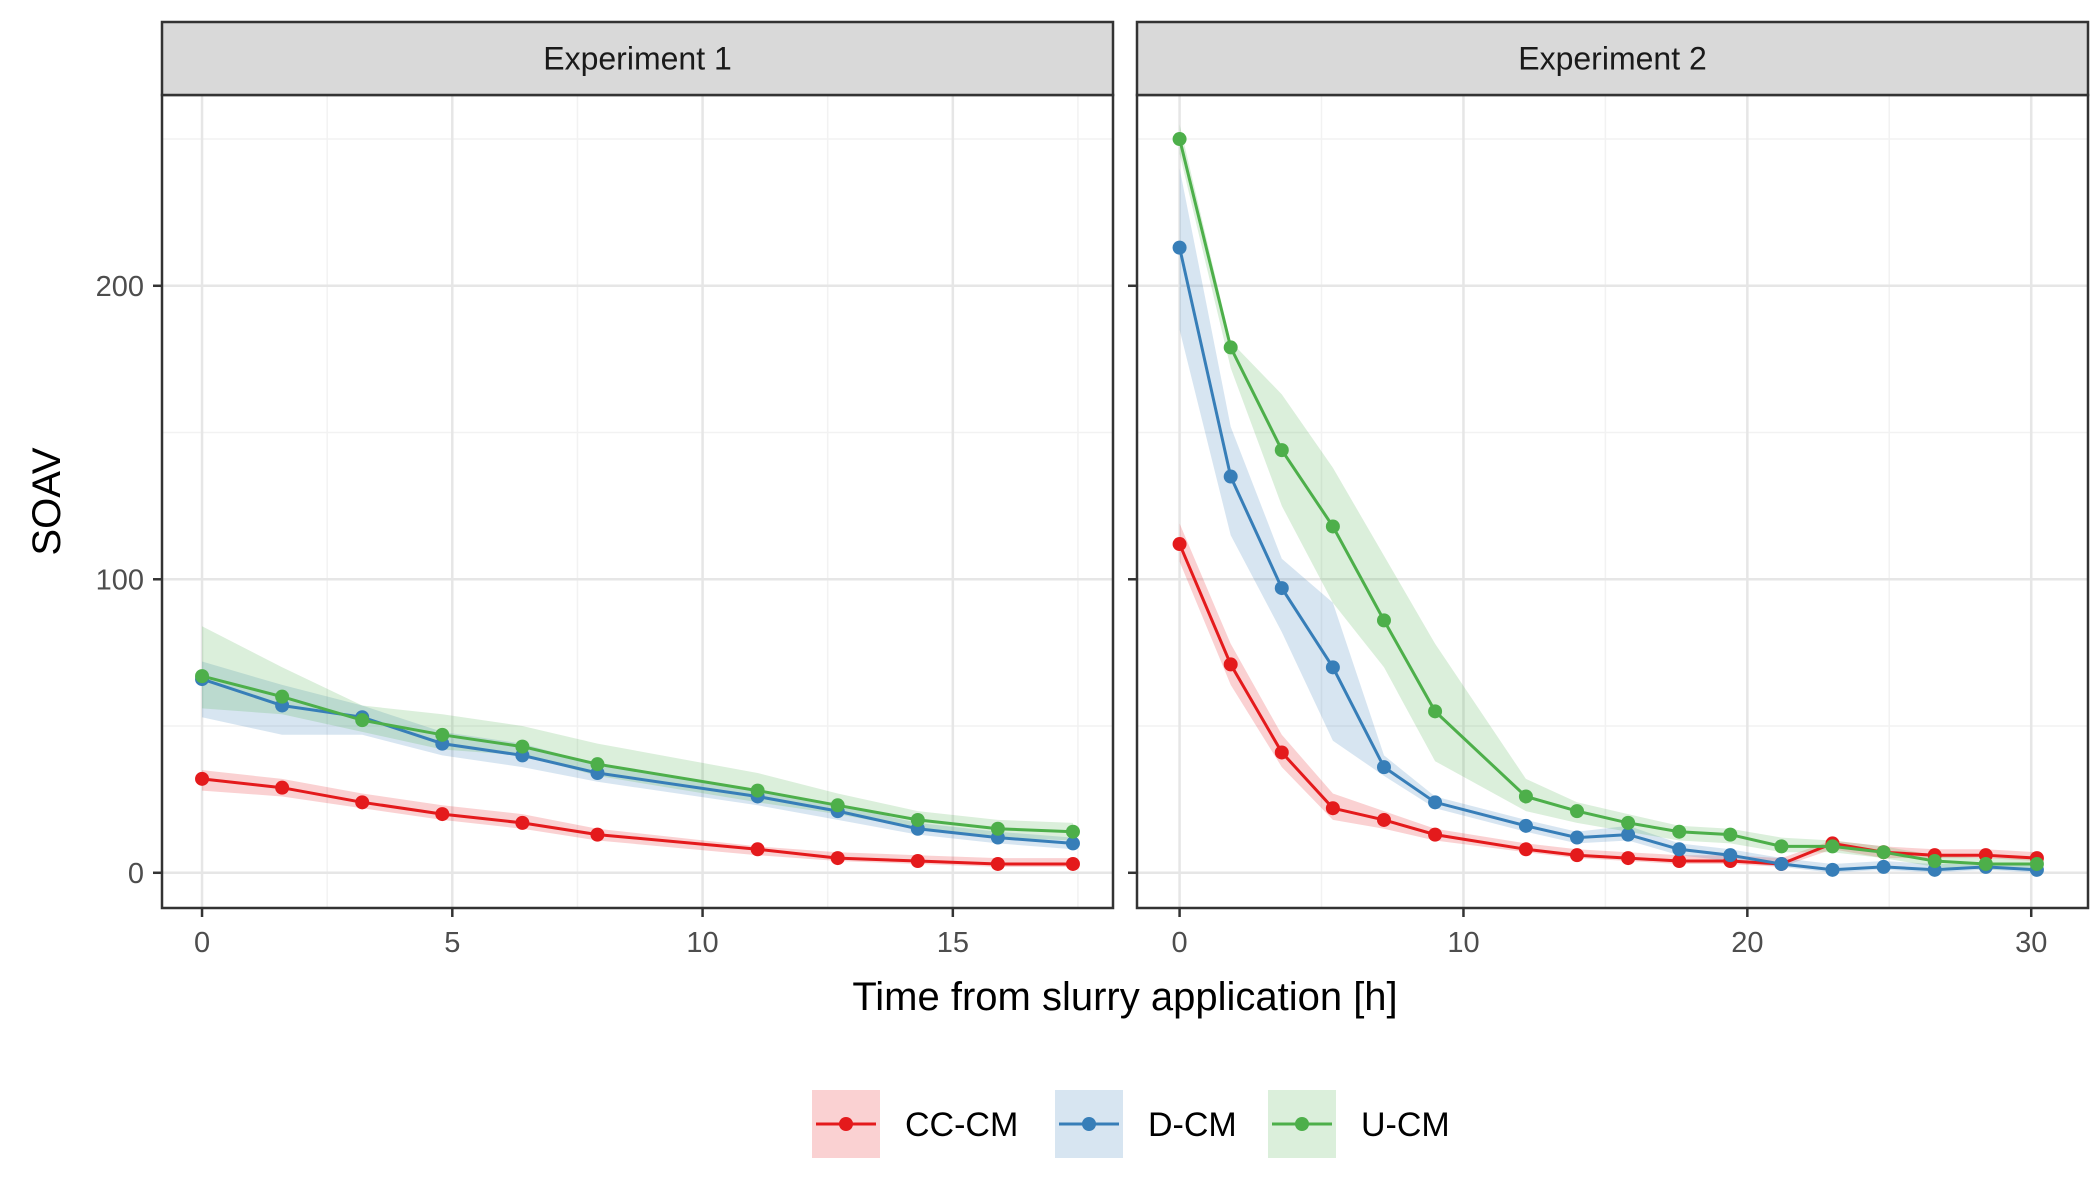 The image size is (2100, 1200). What do you see at coordinates (136, 874) in the screenshot?
I see `y-tick-label: 0` at bounding box center [136, 874].